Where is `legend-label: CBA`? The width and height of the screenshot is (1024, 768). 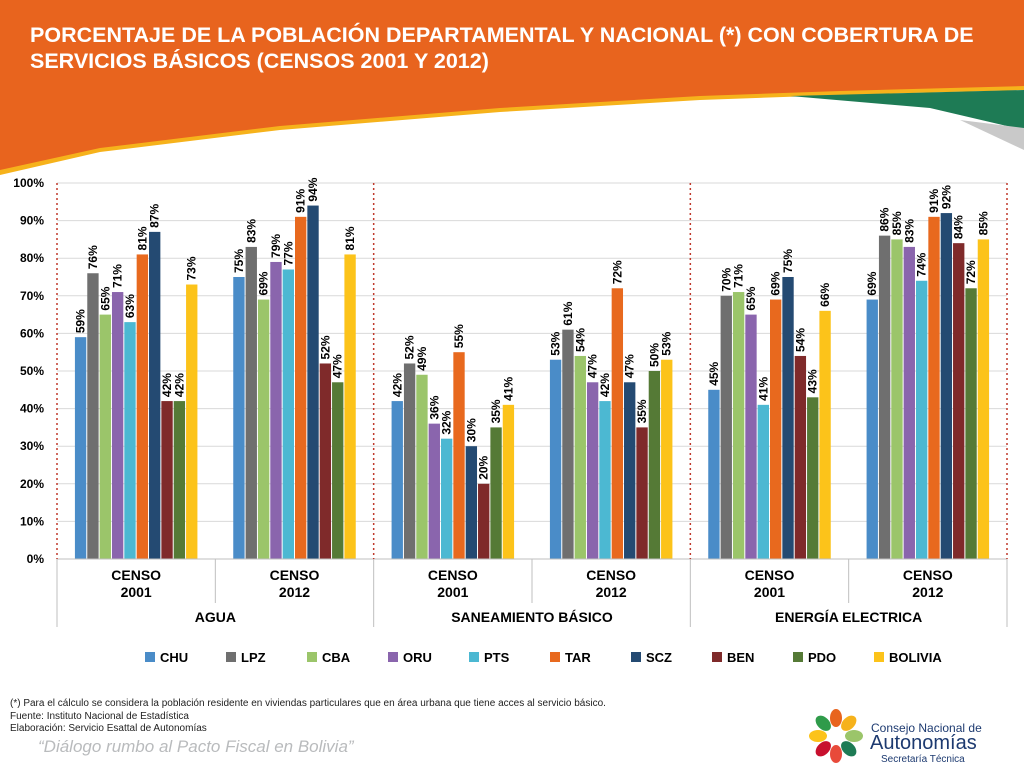
legend-label: CBA is located at coordinates (336, 657).